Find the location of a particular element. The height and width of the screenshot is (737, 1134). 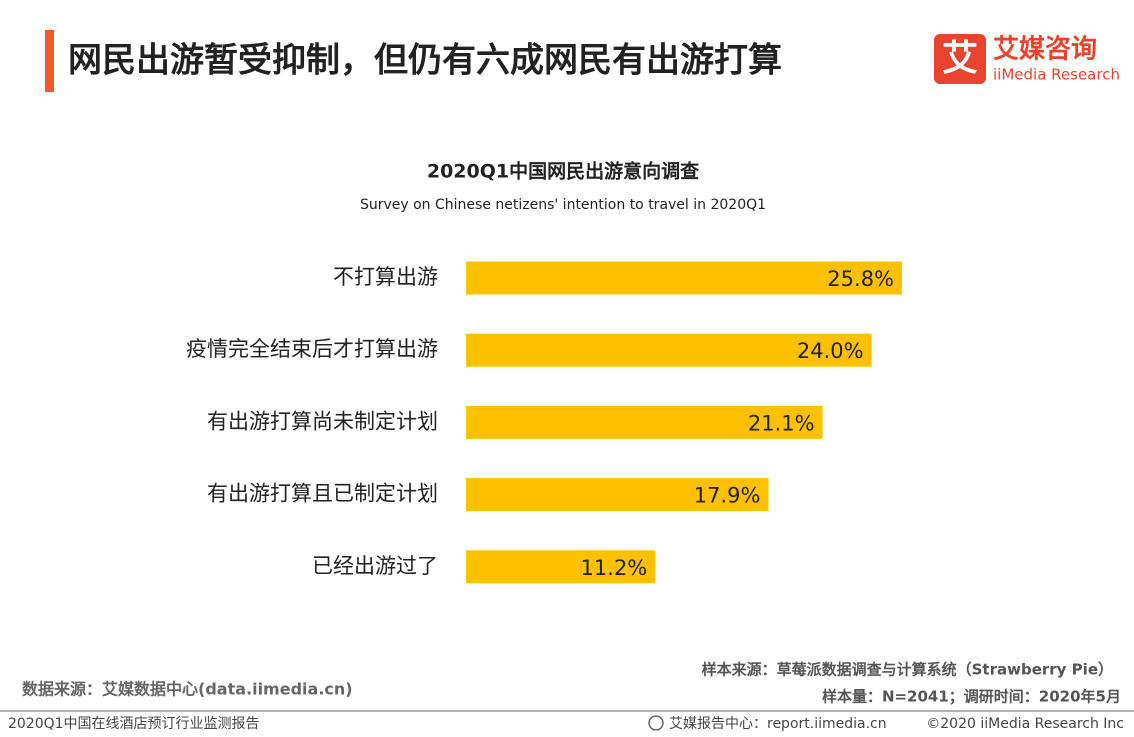

logo-mark: 艾 is located at coordinates (960, 58).